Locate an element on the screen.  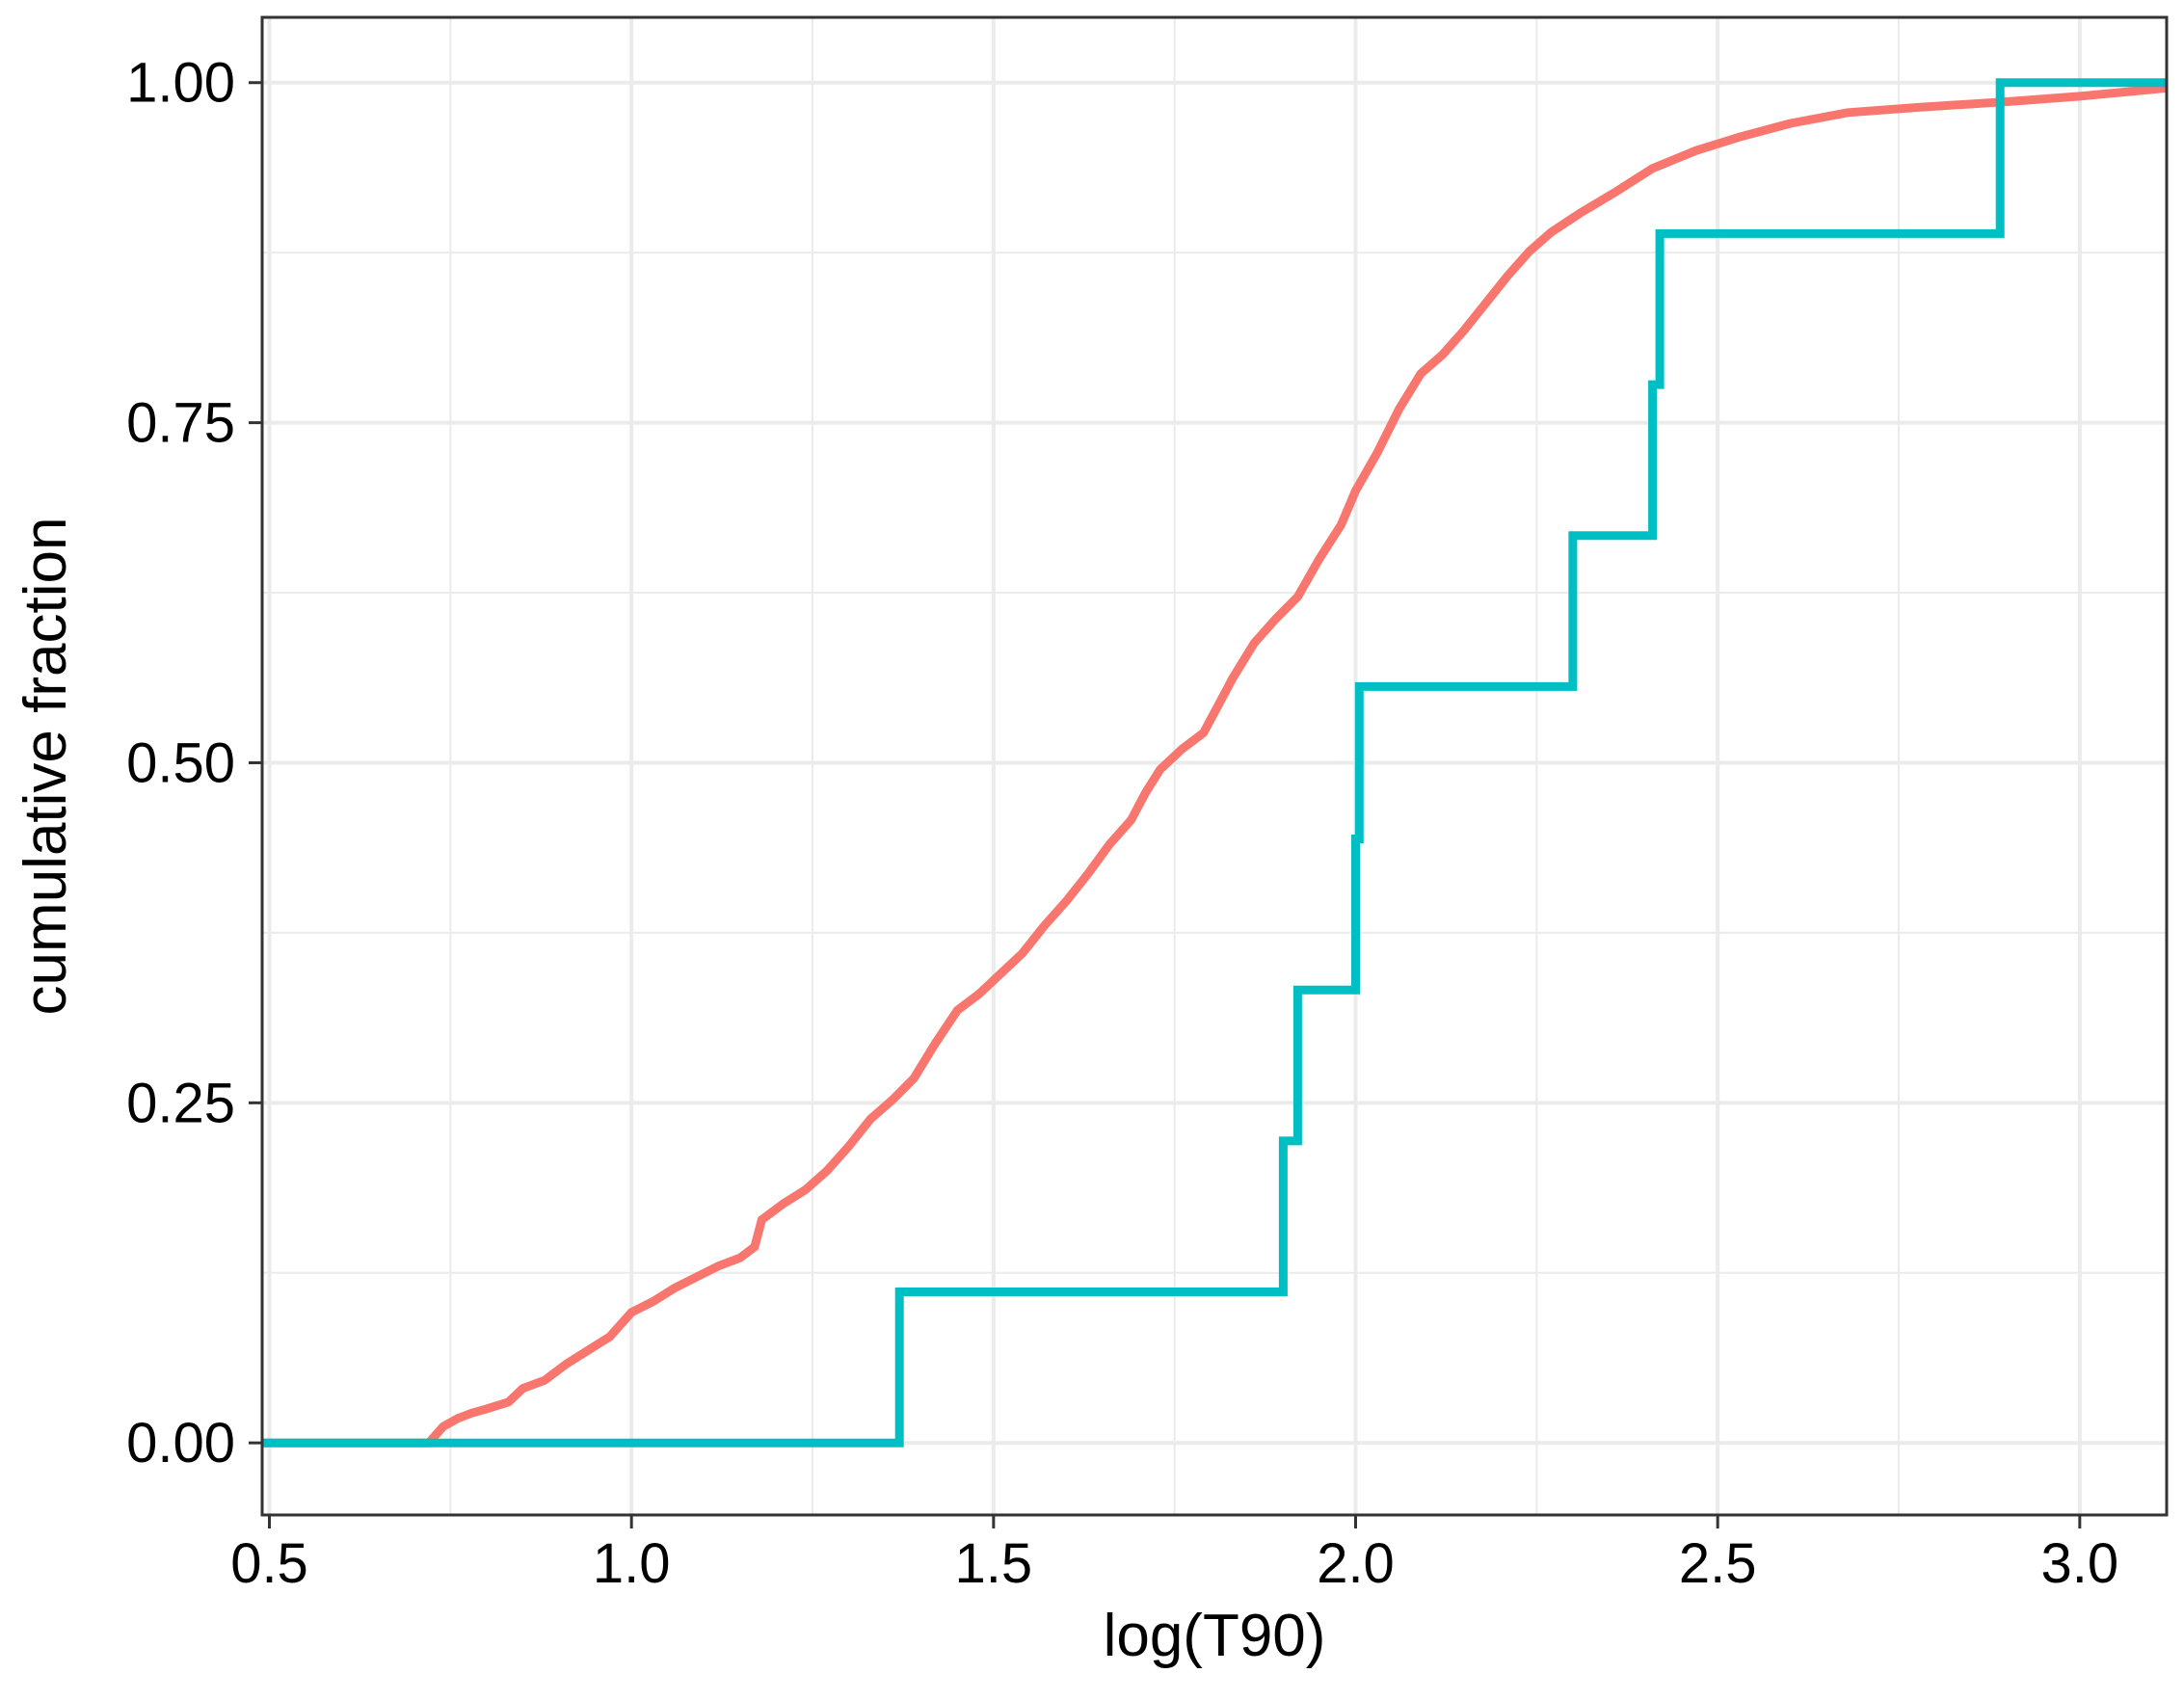
x-tick-label: 0.5 is located at coordinates (269, 1563).